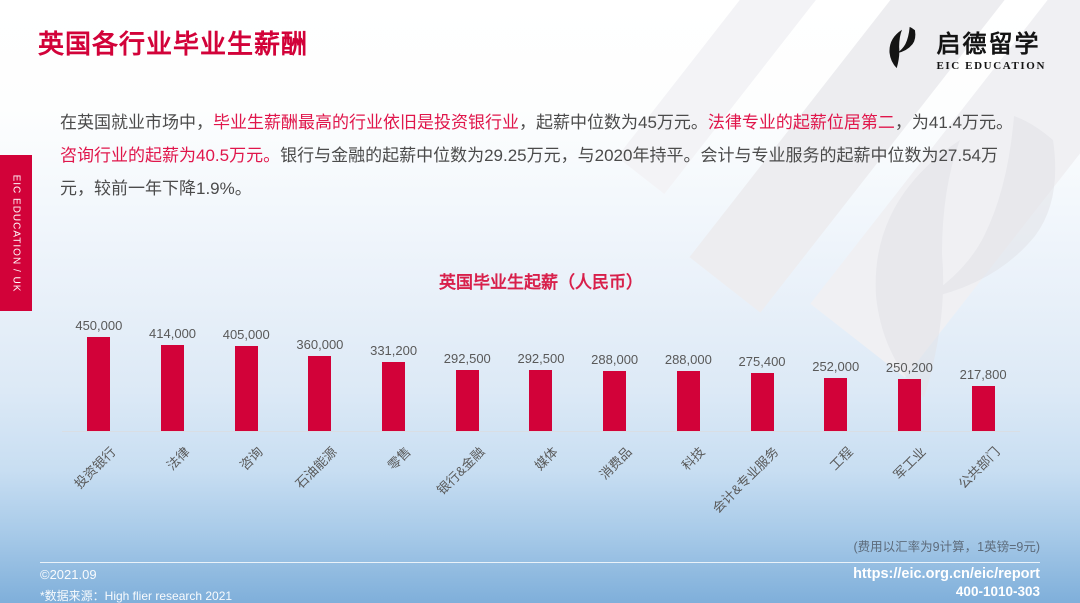 The height and width of the screenshot is (603, 1080). I want to click on bar-column: 405,000, so click(246, 379).